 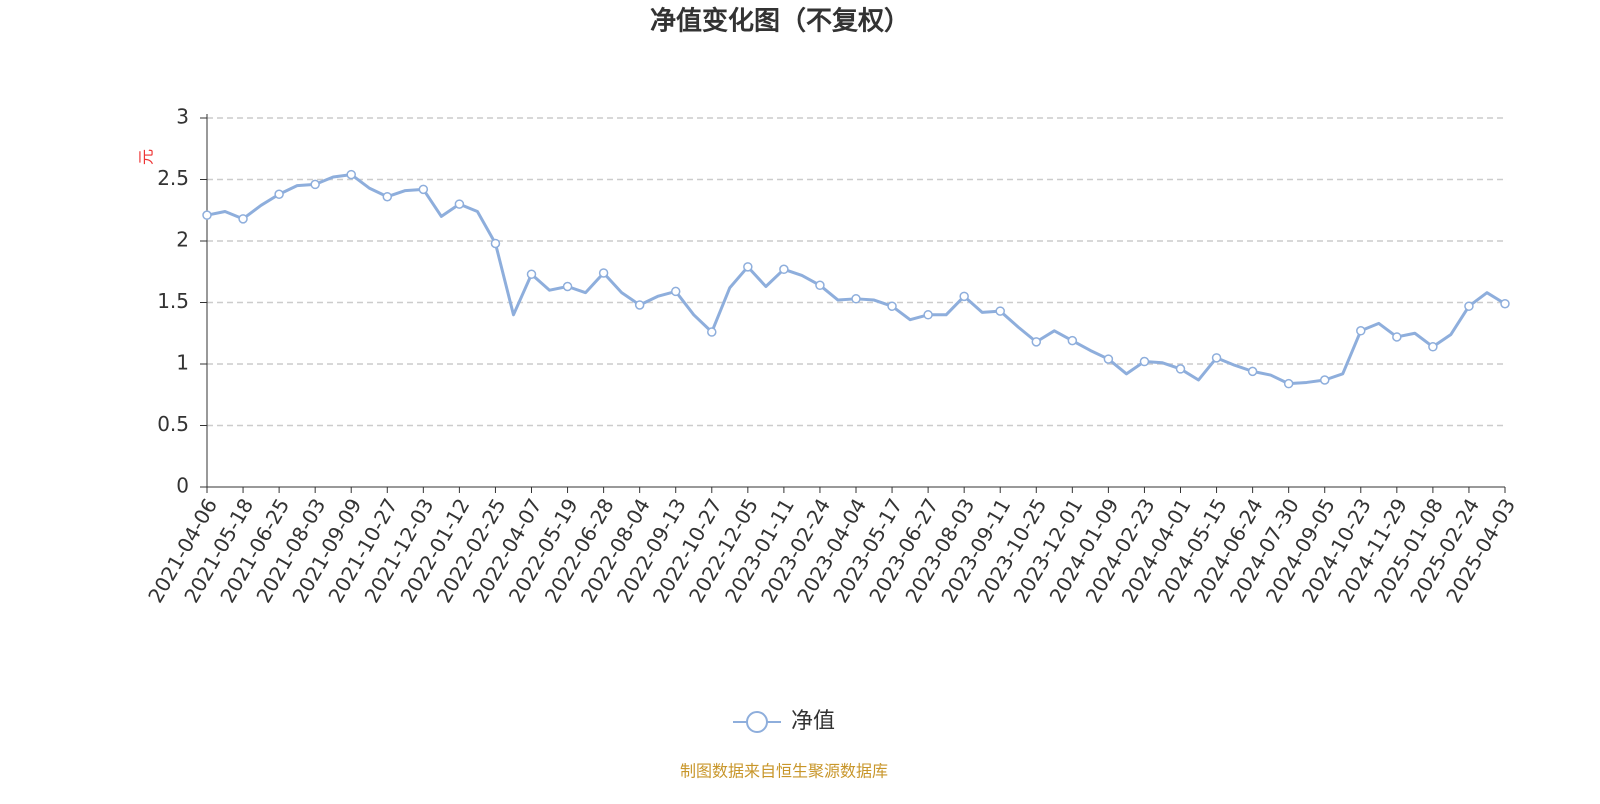 What do you see at coordinates (182, 486) in the screenshot?
I see `y-tick-label: 0` at bounding box center [182, 486].